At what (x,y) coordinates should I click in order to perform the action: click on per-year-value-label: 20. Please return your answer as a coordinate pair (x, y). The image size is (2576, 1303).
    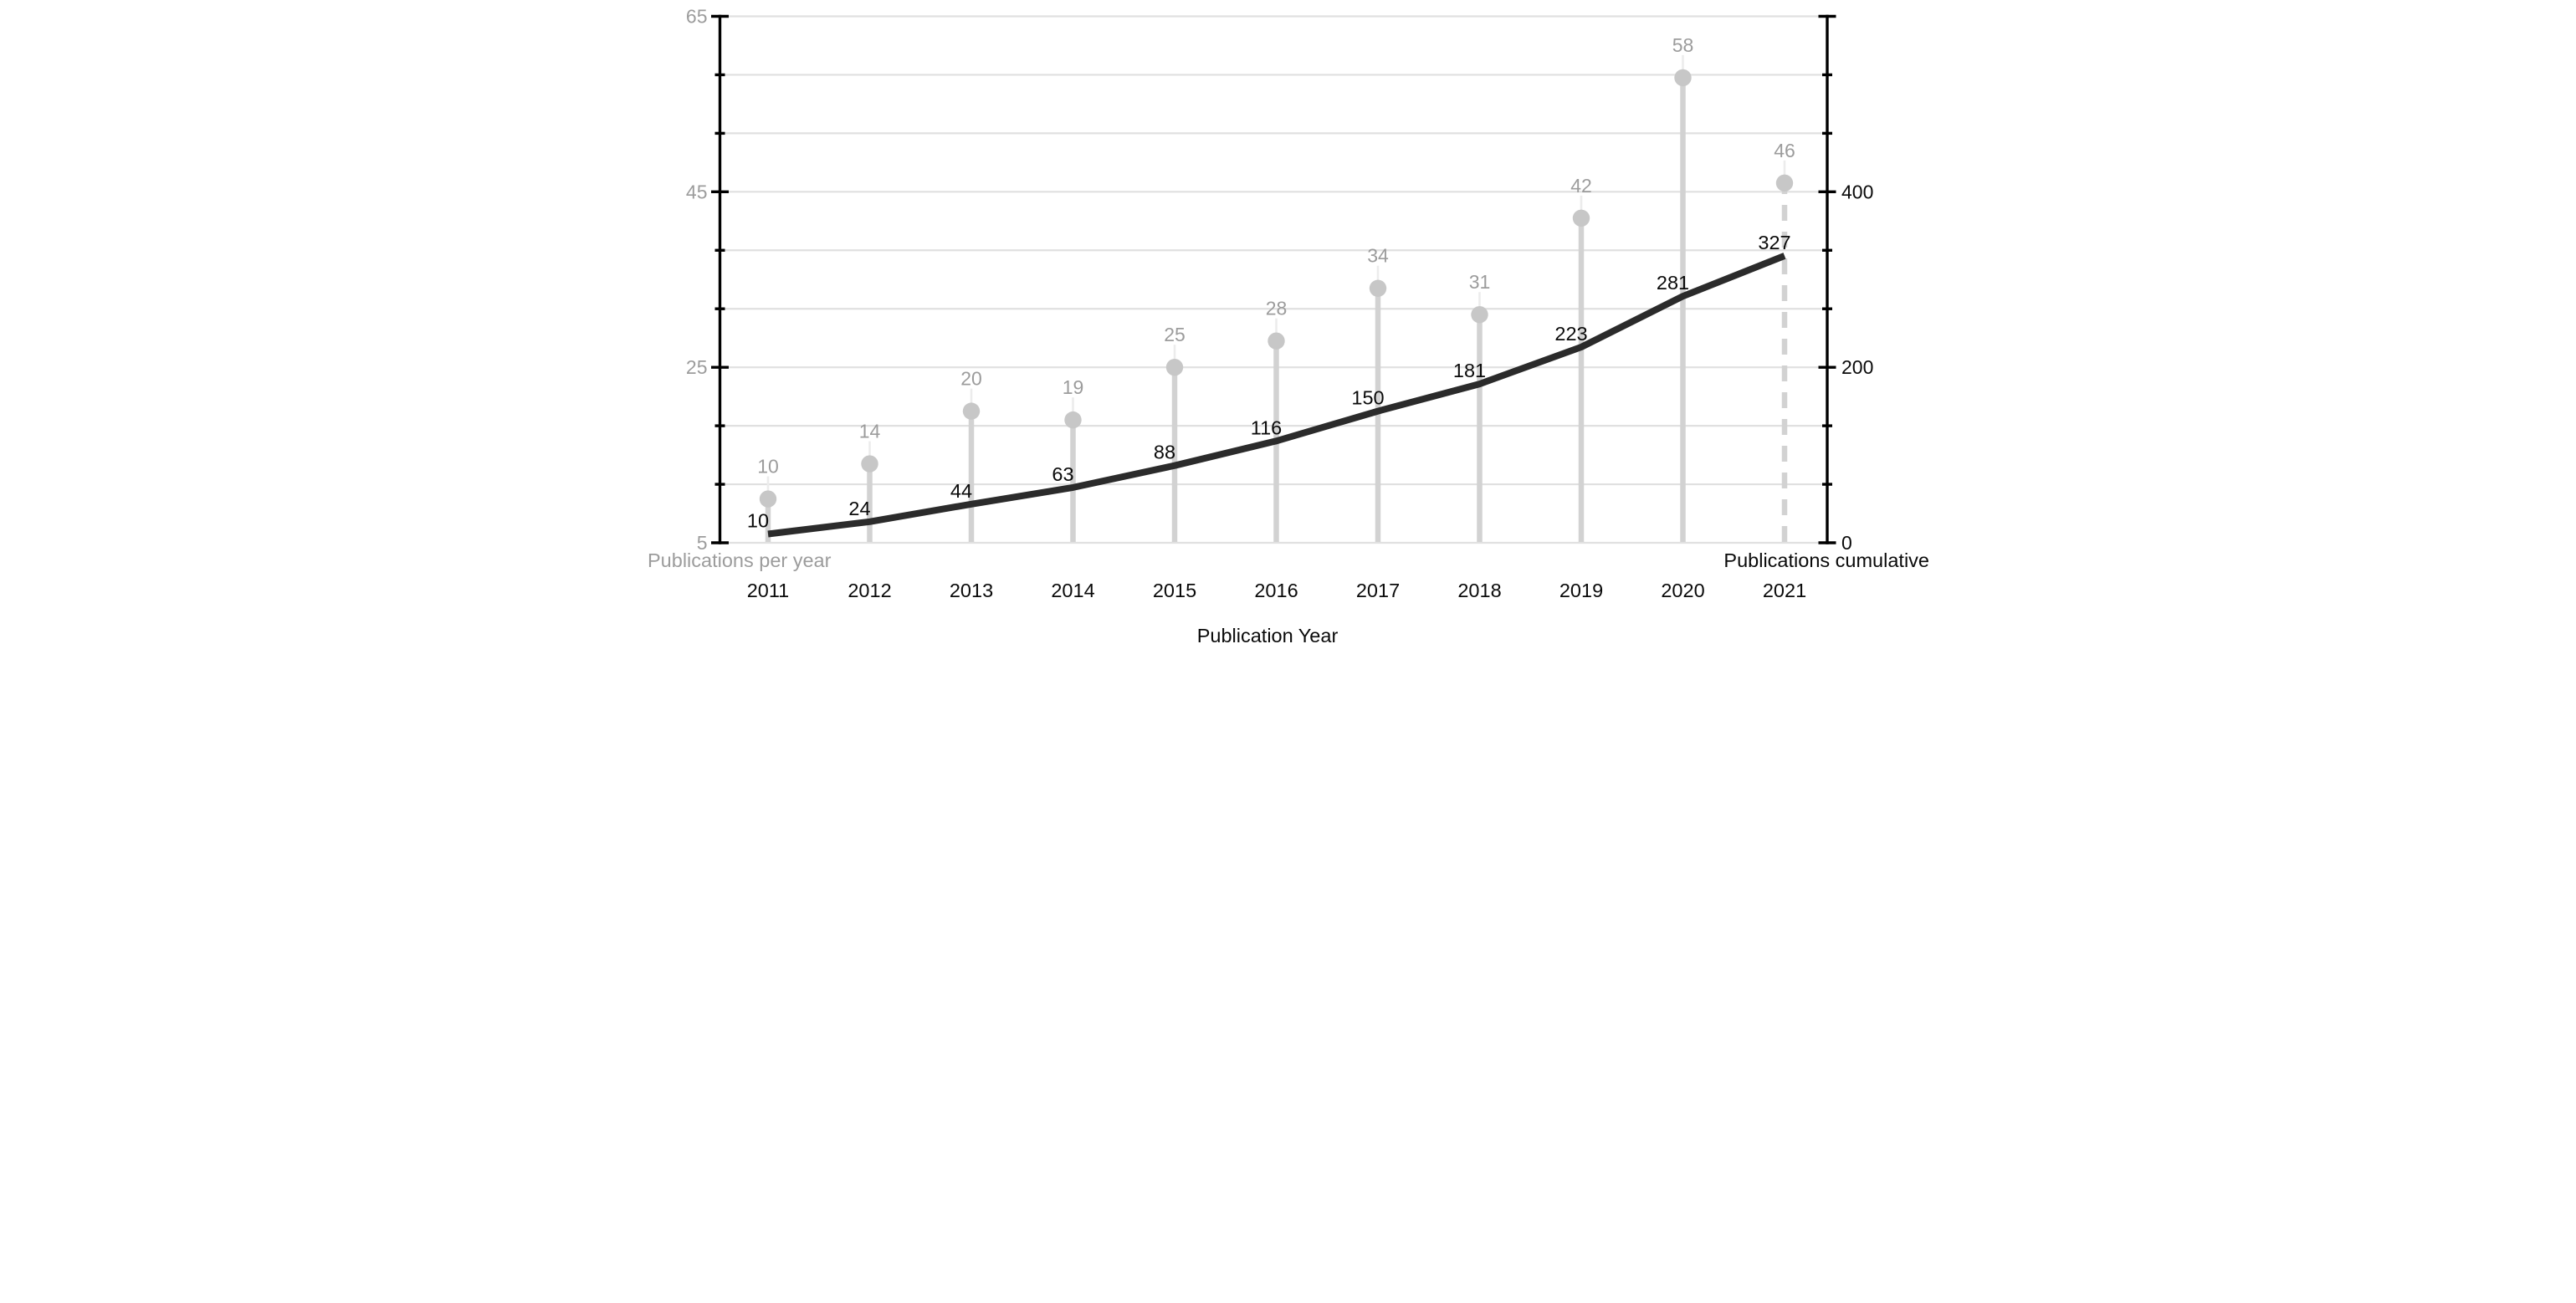
    Looking at the image, I should click on (971, 379).